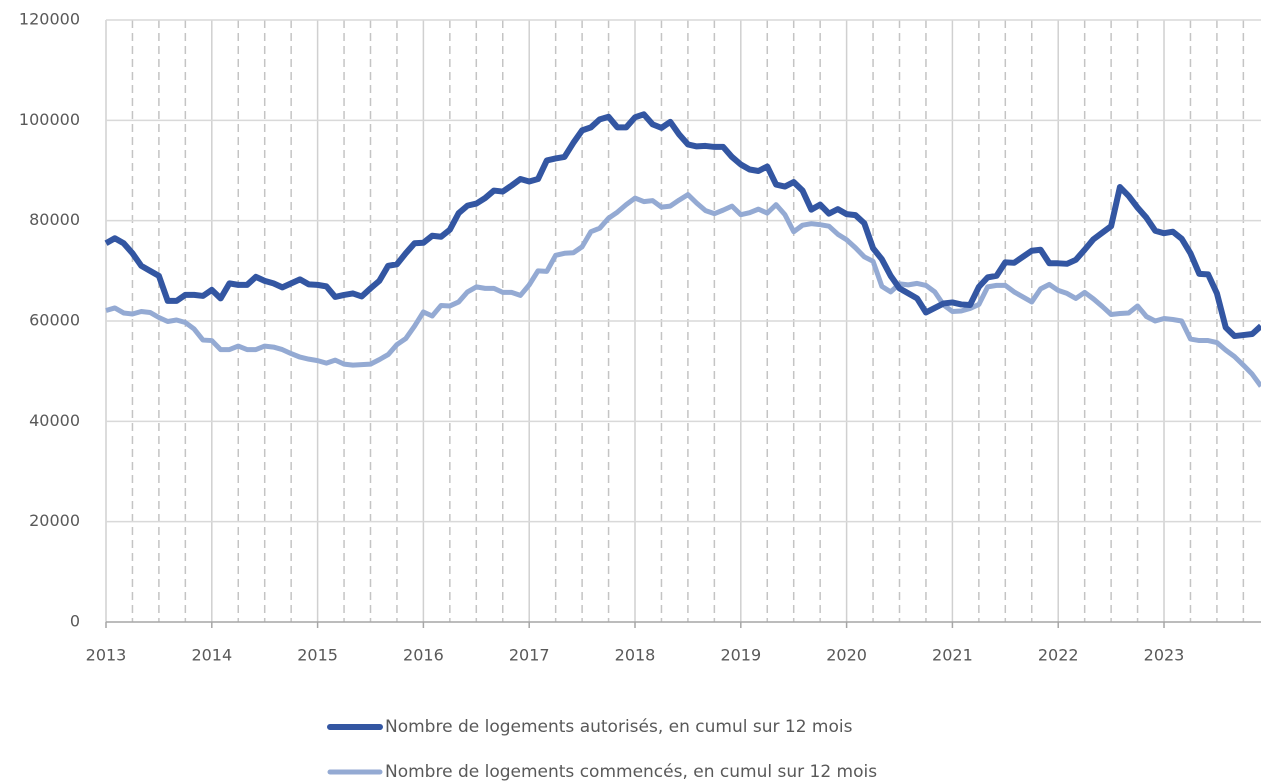 This screenshot has width=1261, height=783. I want to click on x-tick-label: 2018, so click(635, 655).